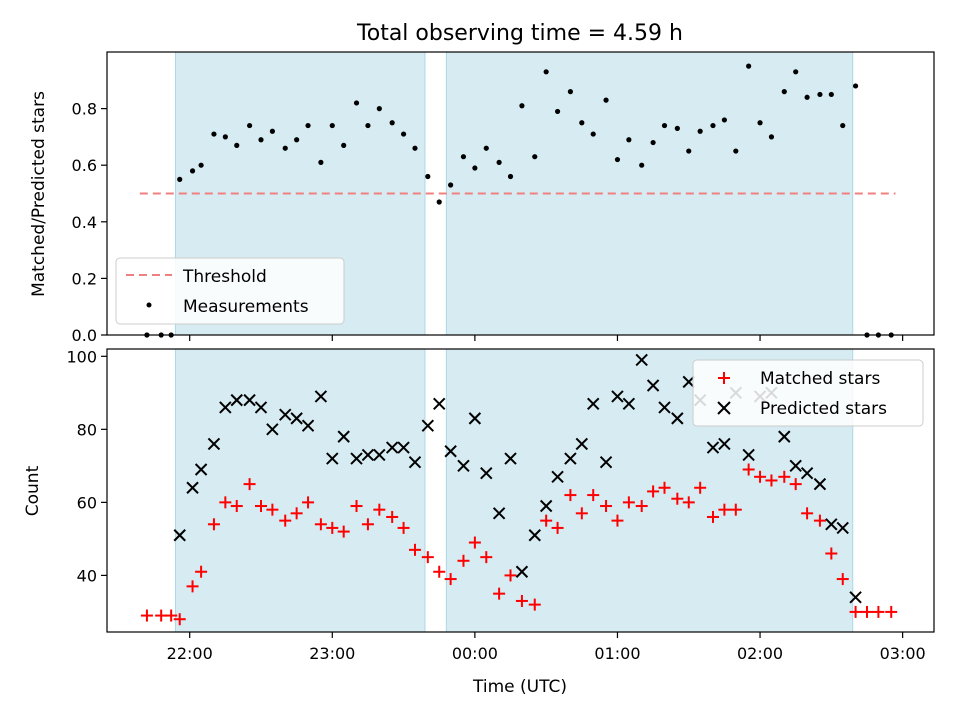 This screenshot has width=960, height=720. I want to click on x-tick-label: 03:00, so click(903, 653).